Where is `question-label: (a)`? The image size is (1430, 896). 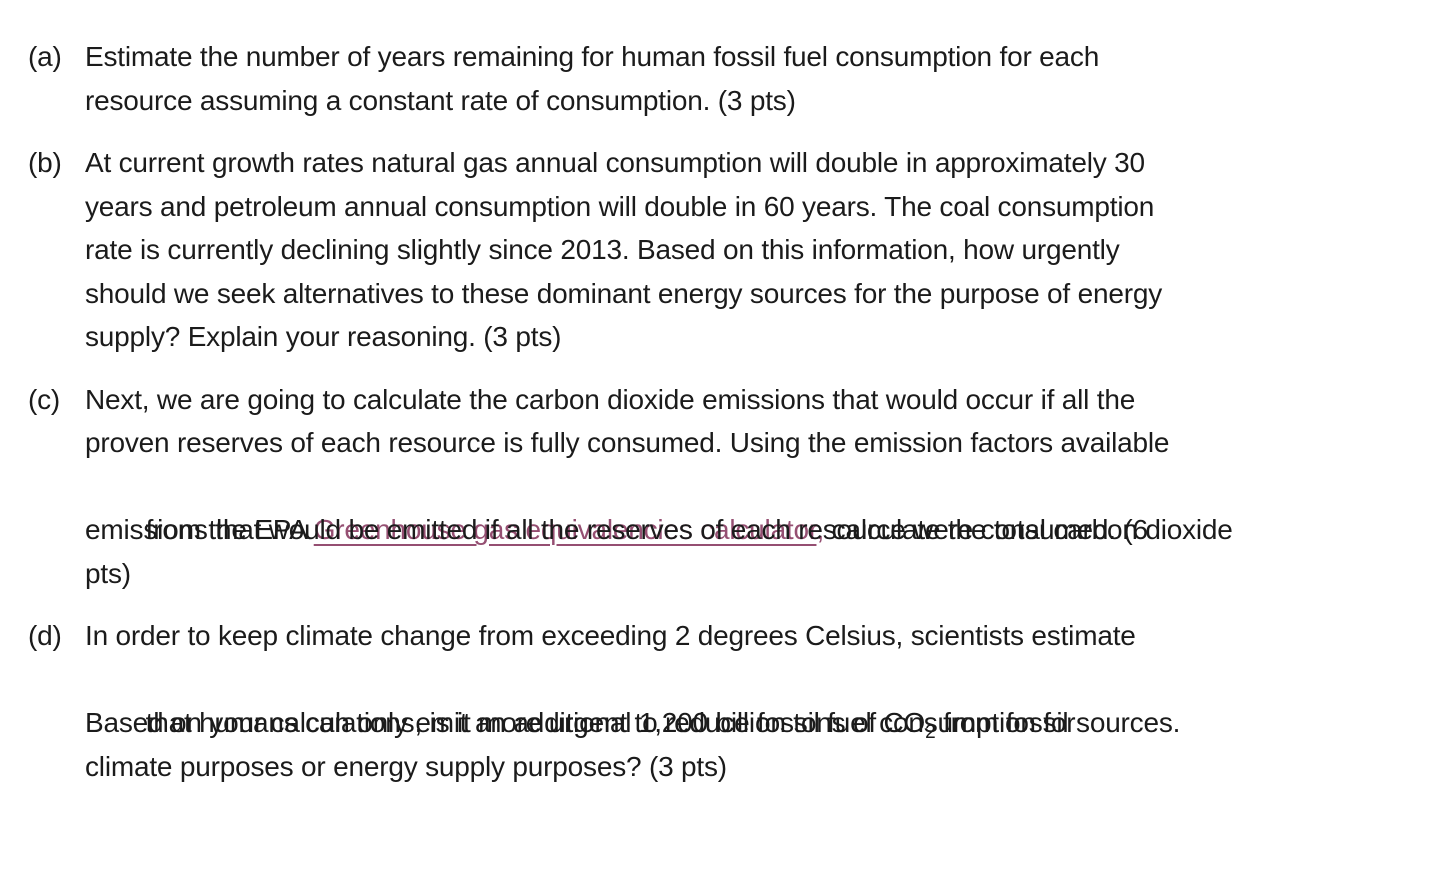 question-label: (a) is located at coordinates (45, 56).